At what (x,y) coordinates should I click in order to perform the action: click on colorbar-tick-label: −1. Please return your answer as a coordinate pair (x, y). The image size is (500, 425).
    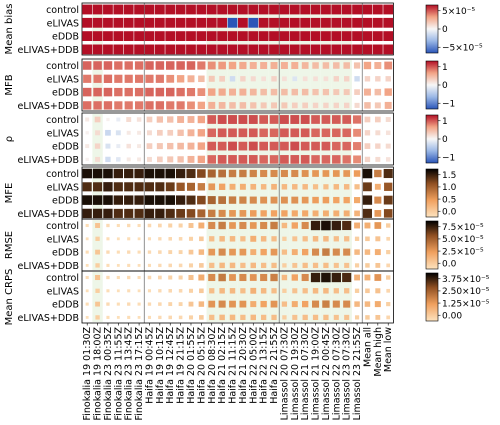
    Looking at the image, I should click on (448, 158).